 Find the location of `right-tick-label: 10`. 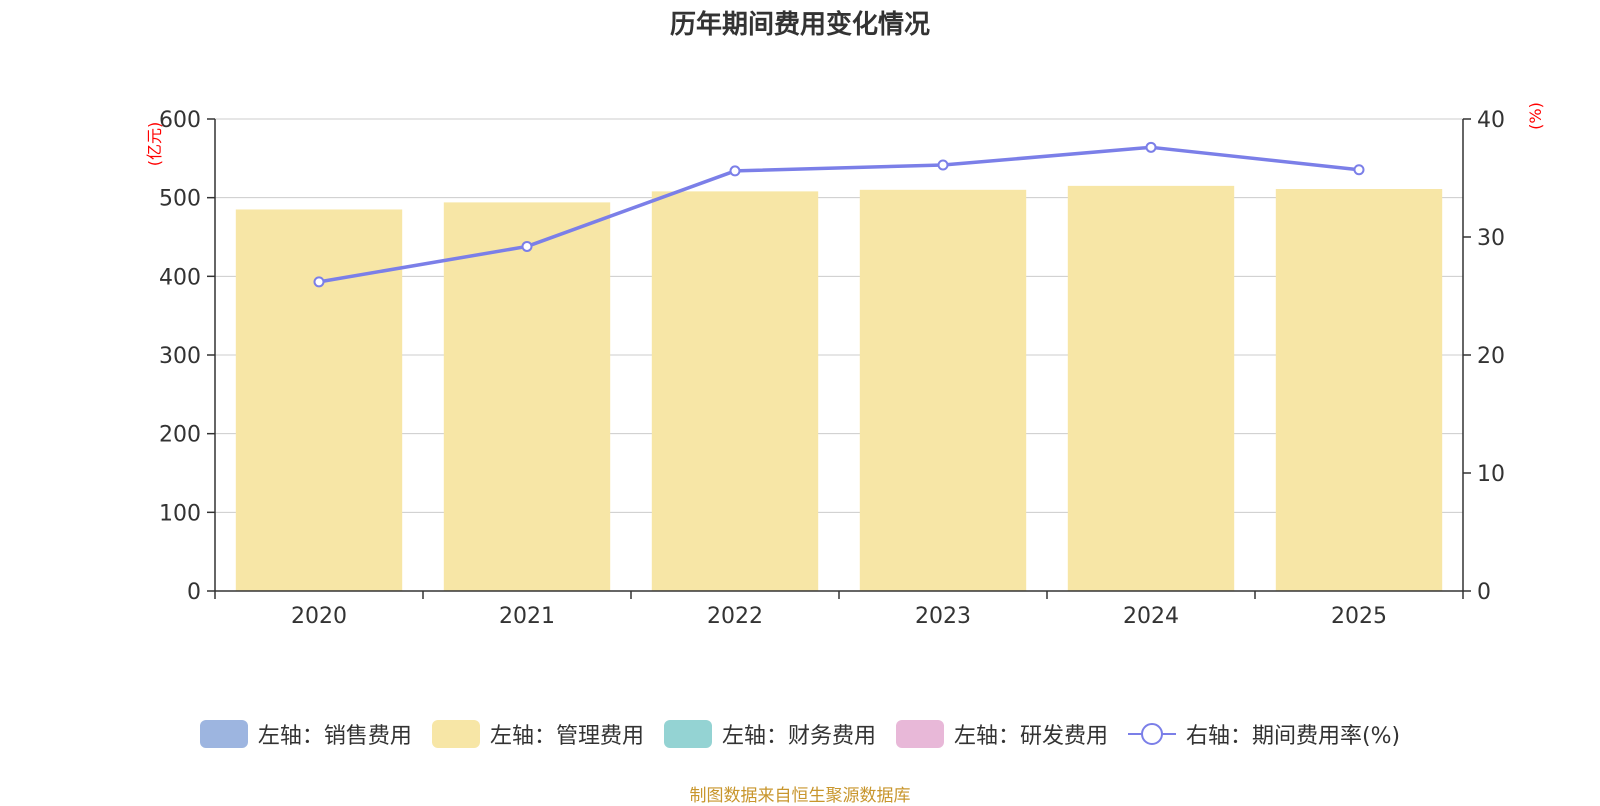

right-tick-label: 10 is located at coordinates (1491, 474).